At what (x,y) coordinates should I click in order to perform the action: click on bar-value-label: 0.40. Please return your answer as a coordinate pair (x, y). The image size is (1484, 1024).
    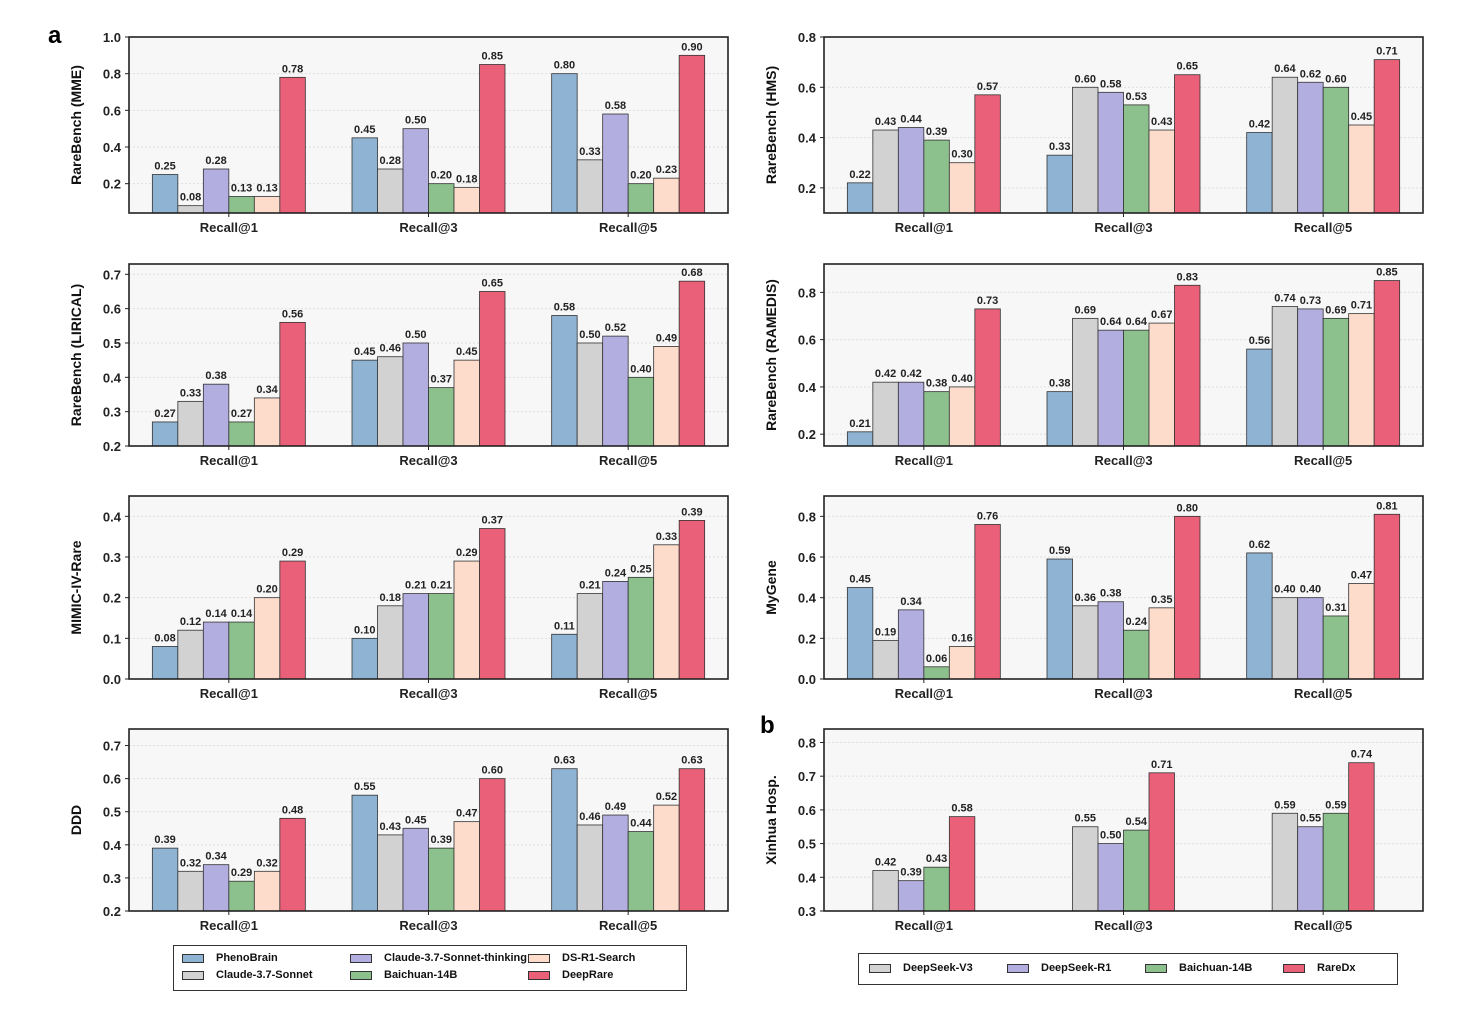
    Looking at the image, I should click on (1284, 590).